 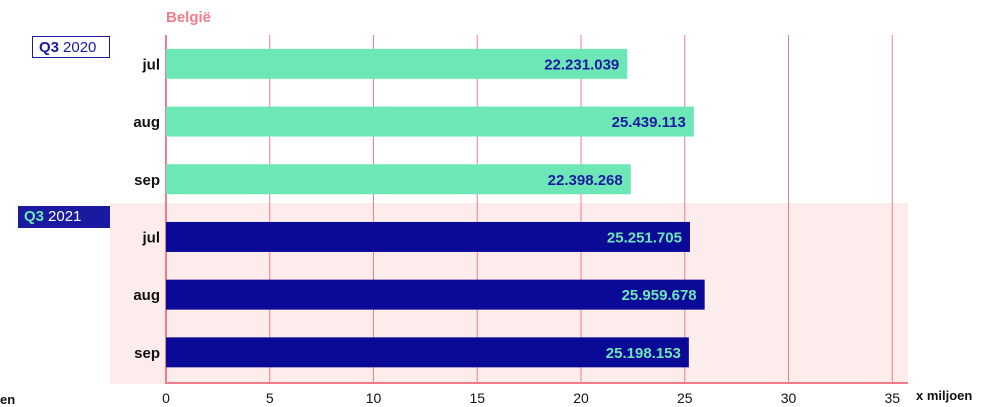 I want to click on x-tick-label: 5, so click(x=270, y=398).